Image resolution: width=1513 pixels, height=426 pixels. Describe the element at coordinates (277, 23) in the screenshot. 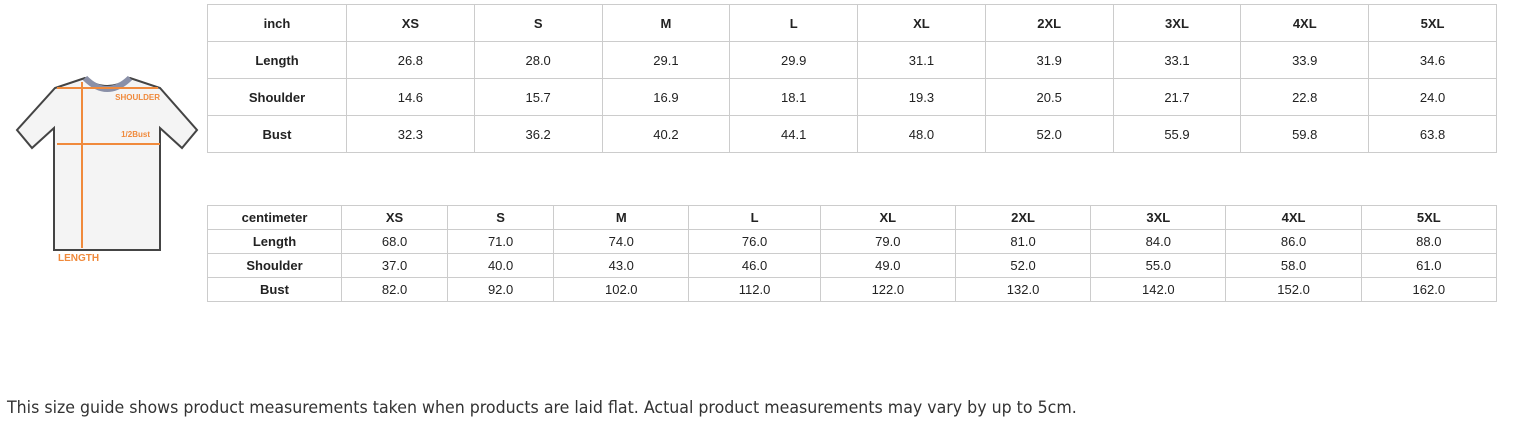

I see `header-cell: inch` at that location.